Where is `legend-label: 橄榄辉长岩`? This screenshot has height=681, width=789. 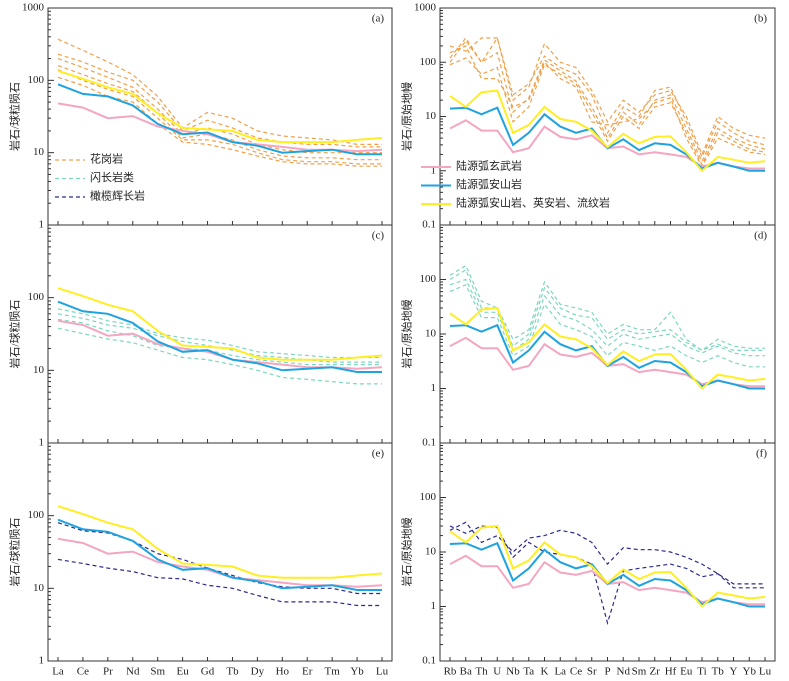
legend-label: 橄榄辉长岩 is located at coordinates (117, 196).